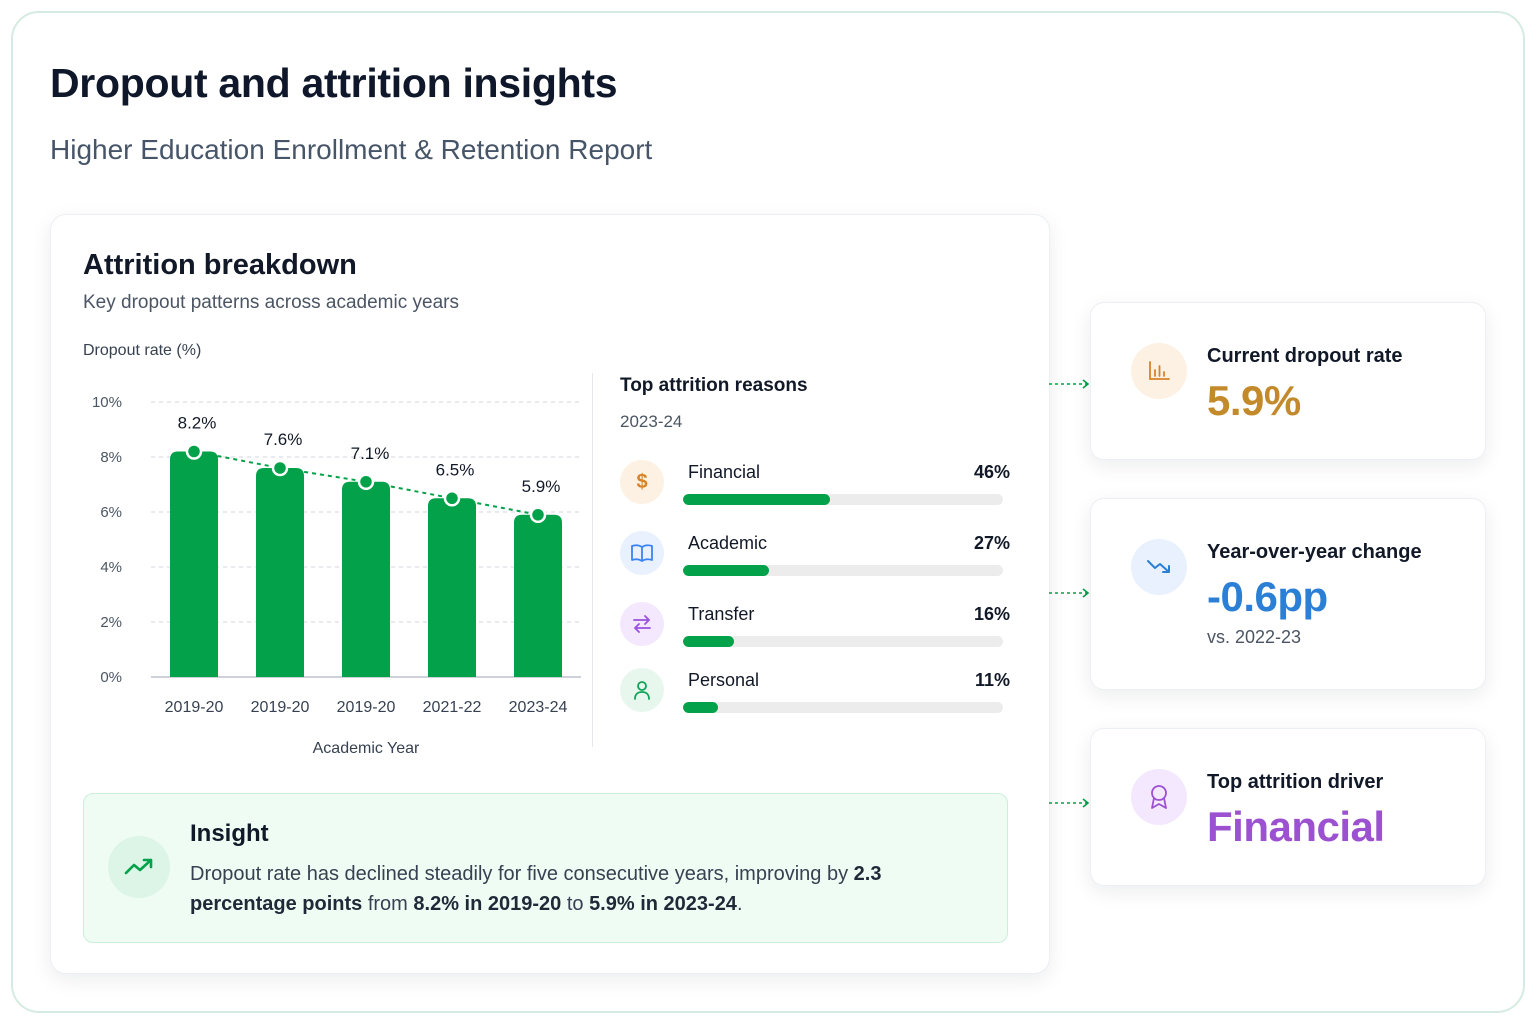 This screenshot has height=1024, width=1536. I want to click on y-tick-label: 6%, so click(111, 512).